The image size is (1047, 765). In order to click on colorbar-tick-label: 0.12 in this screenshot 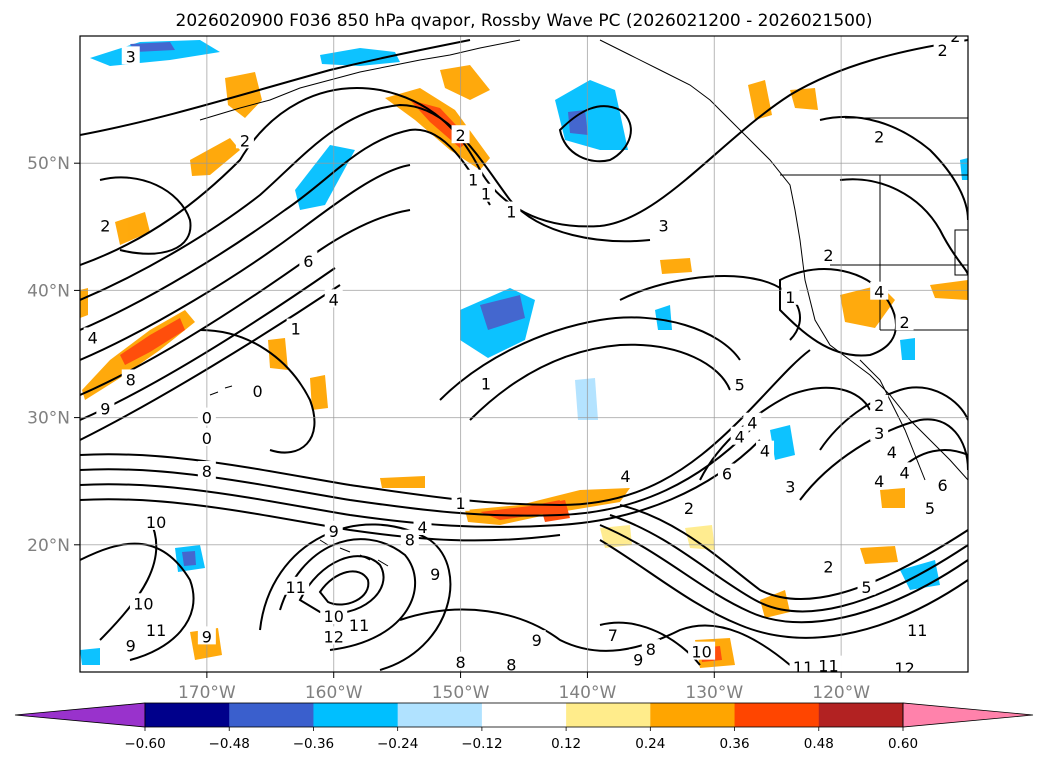, I will do `click(566, 744)`.